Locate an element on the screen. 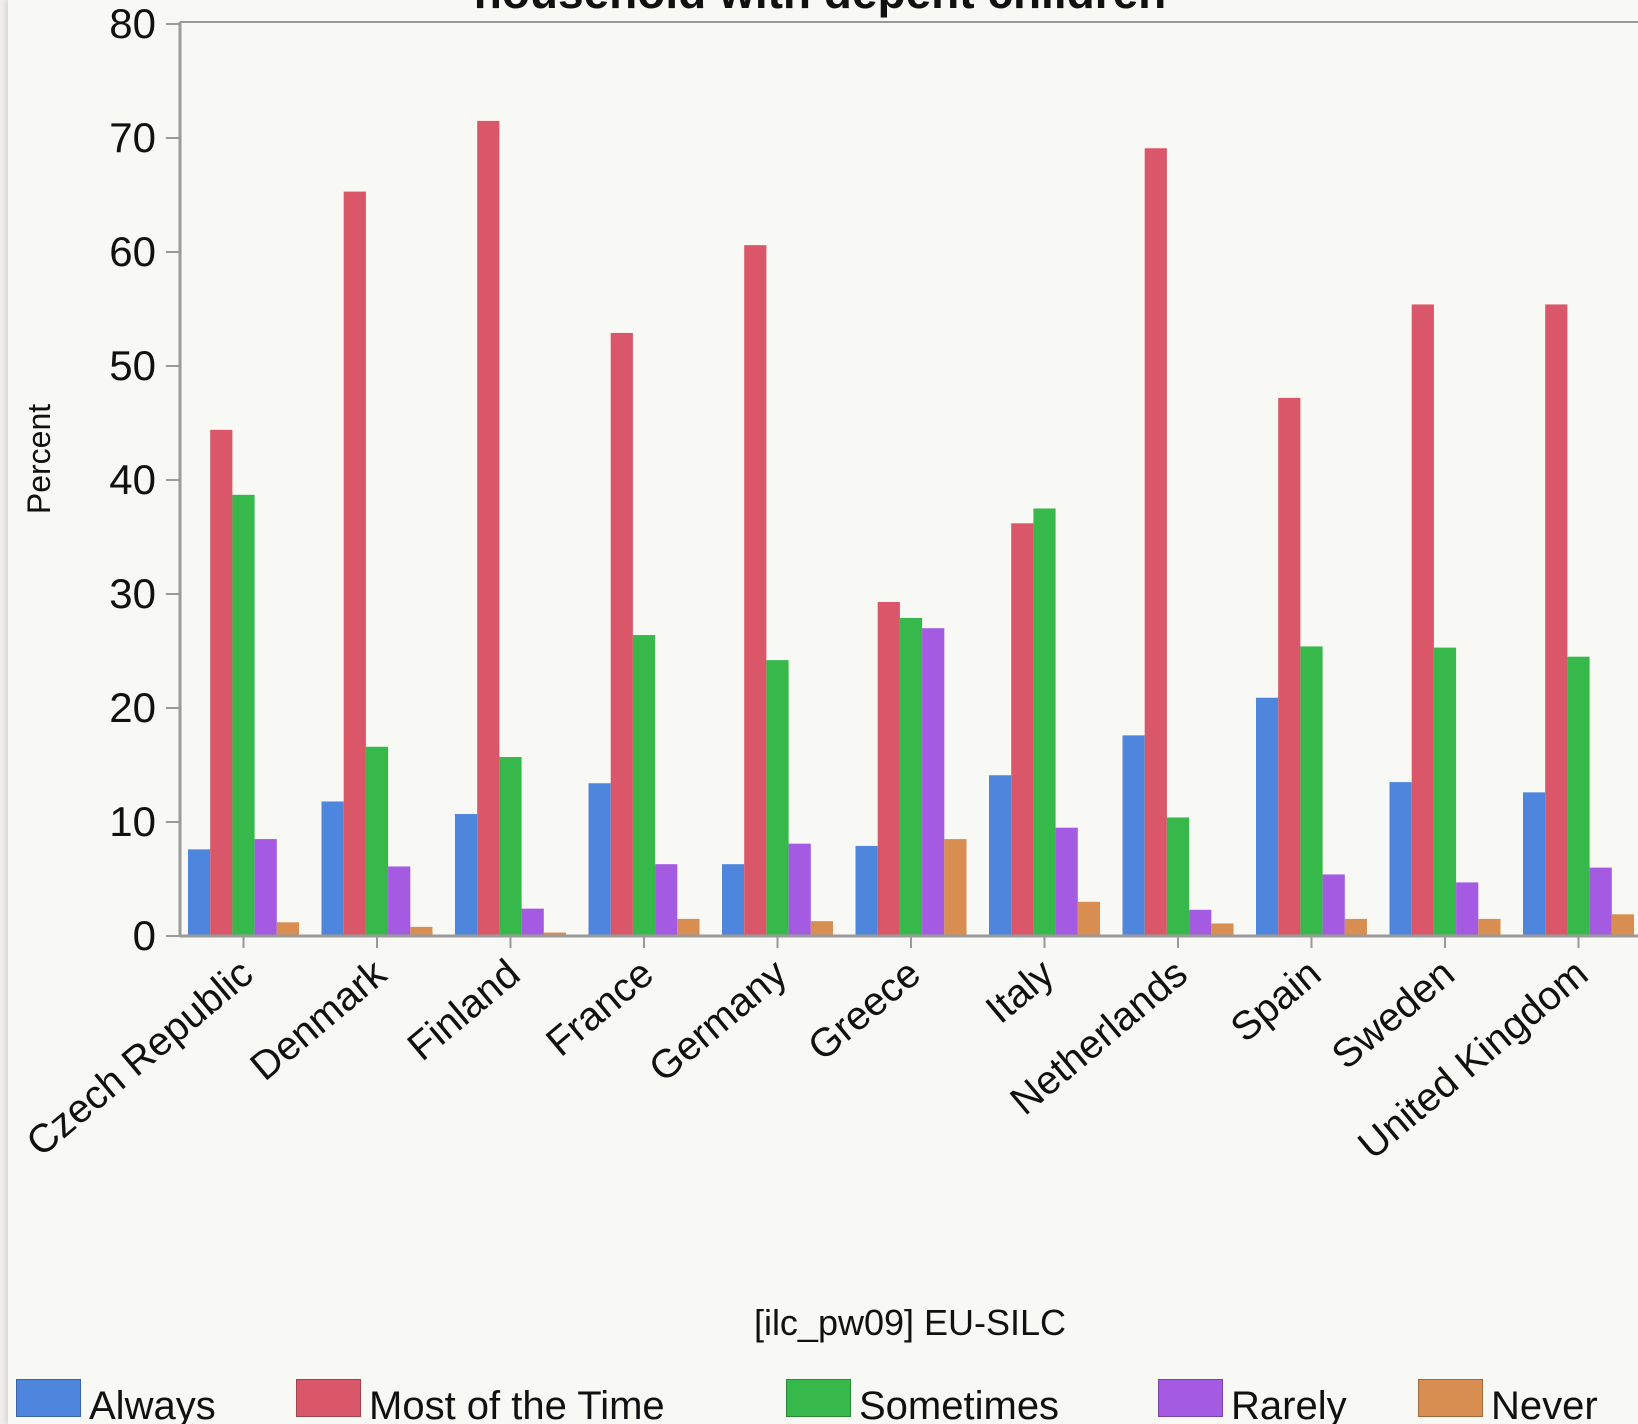 The height and width of the screenshot is (1424, 1638). bar-france-sometimes is located at coordinates (644, 785).